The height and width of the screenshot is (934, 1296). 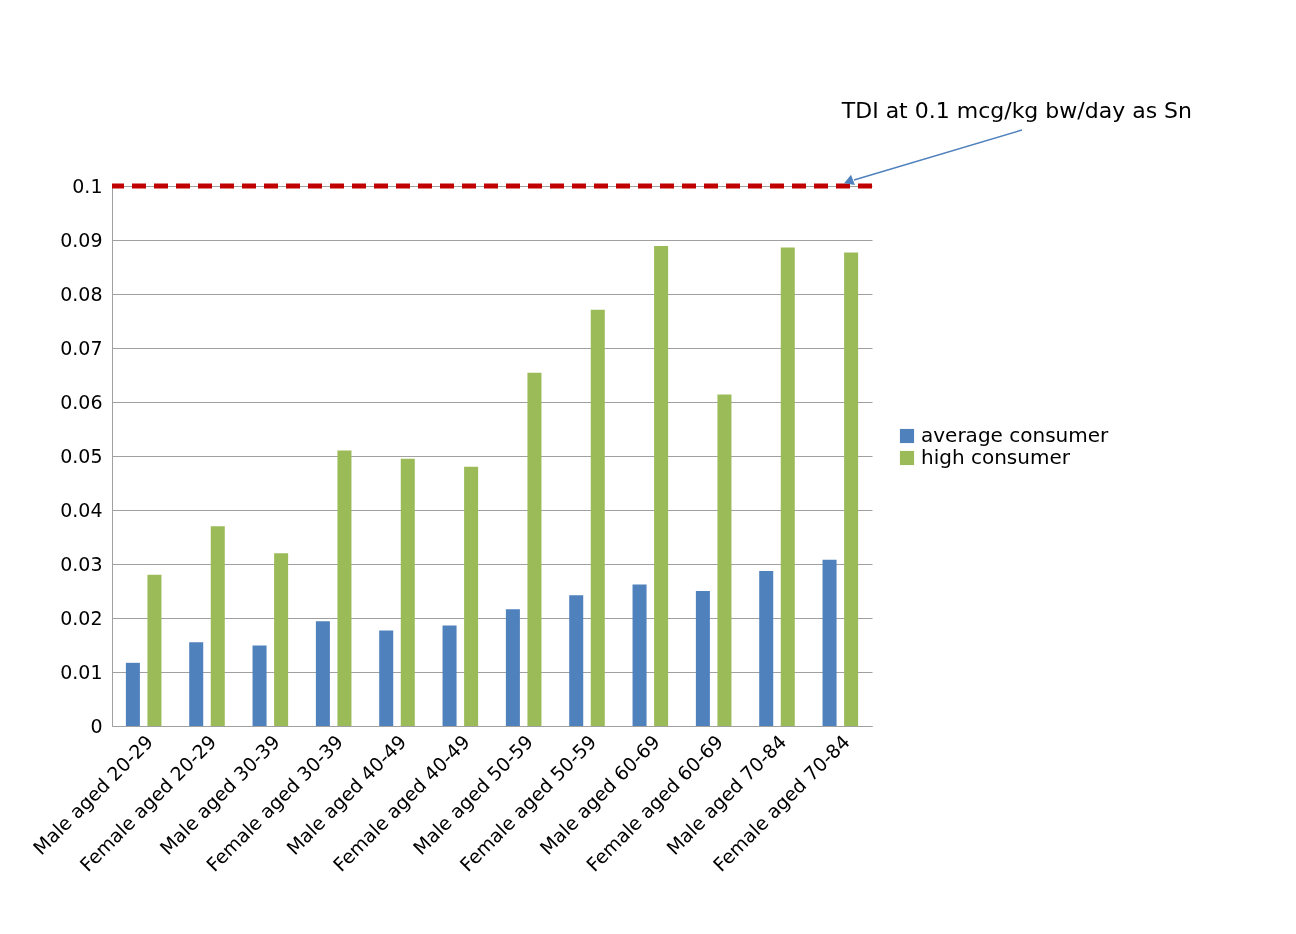 I want to click on y-tick-label: 0.08, so click(x=81, y=293).